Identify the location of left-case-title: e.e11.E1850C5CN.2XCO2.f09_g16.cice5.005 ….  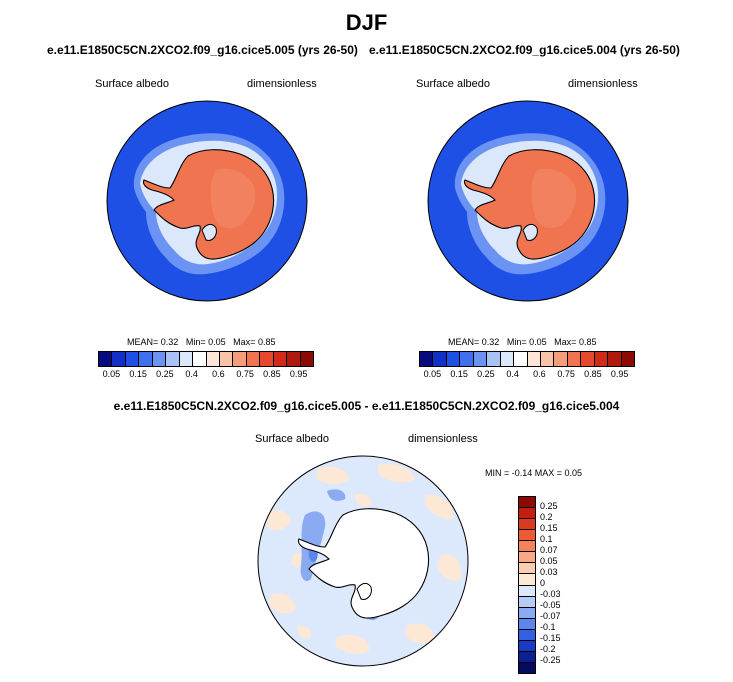
(202, 50).